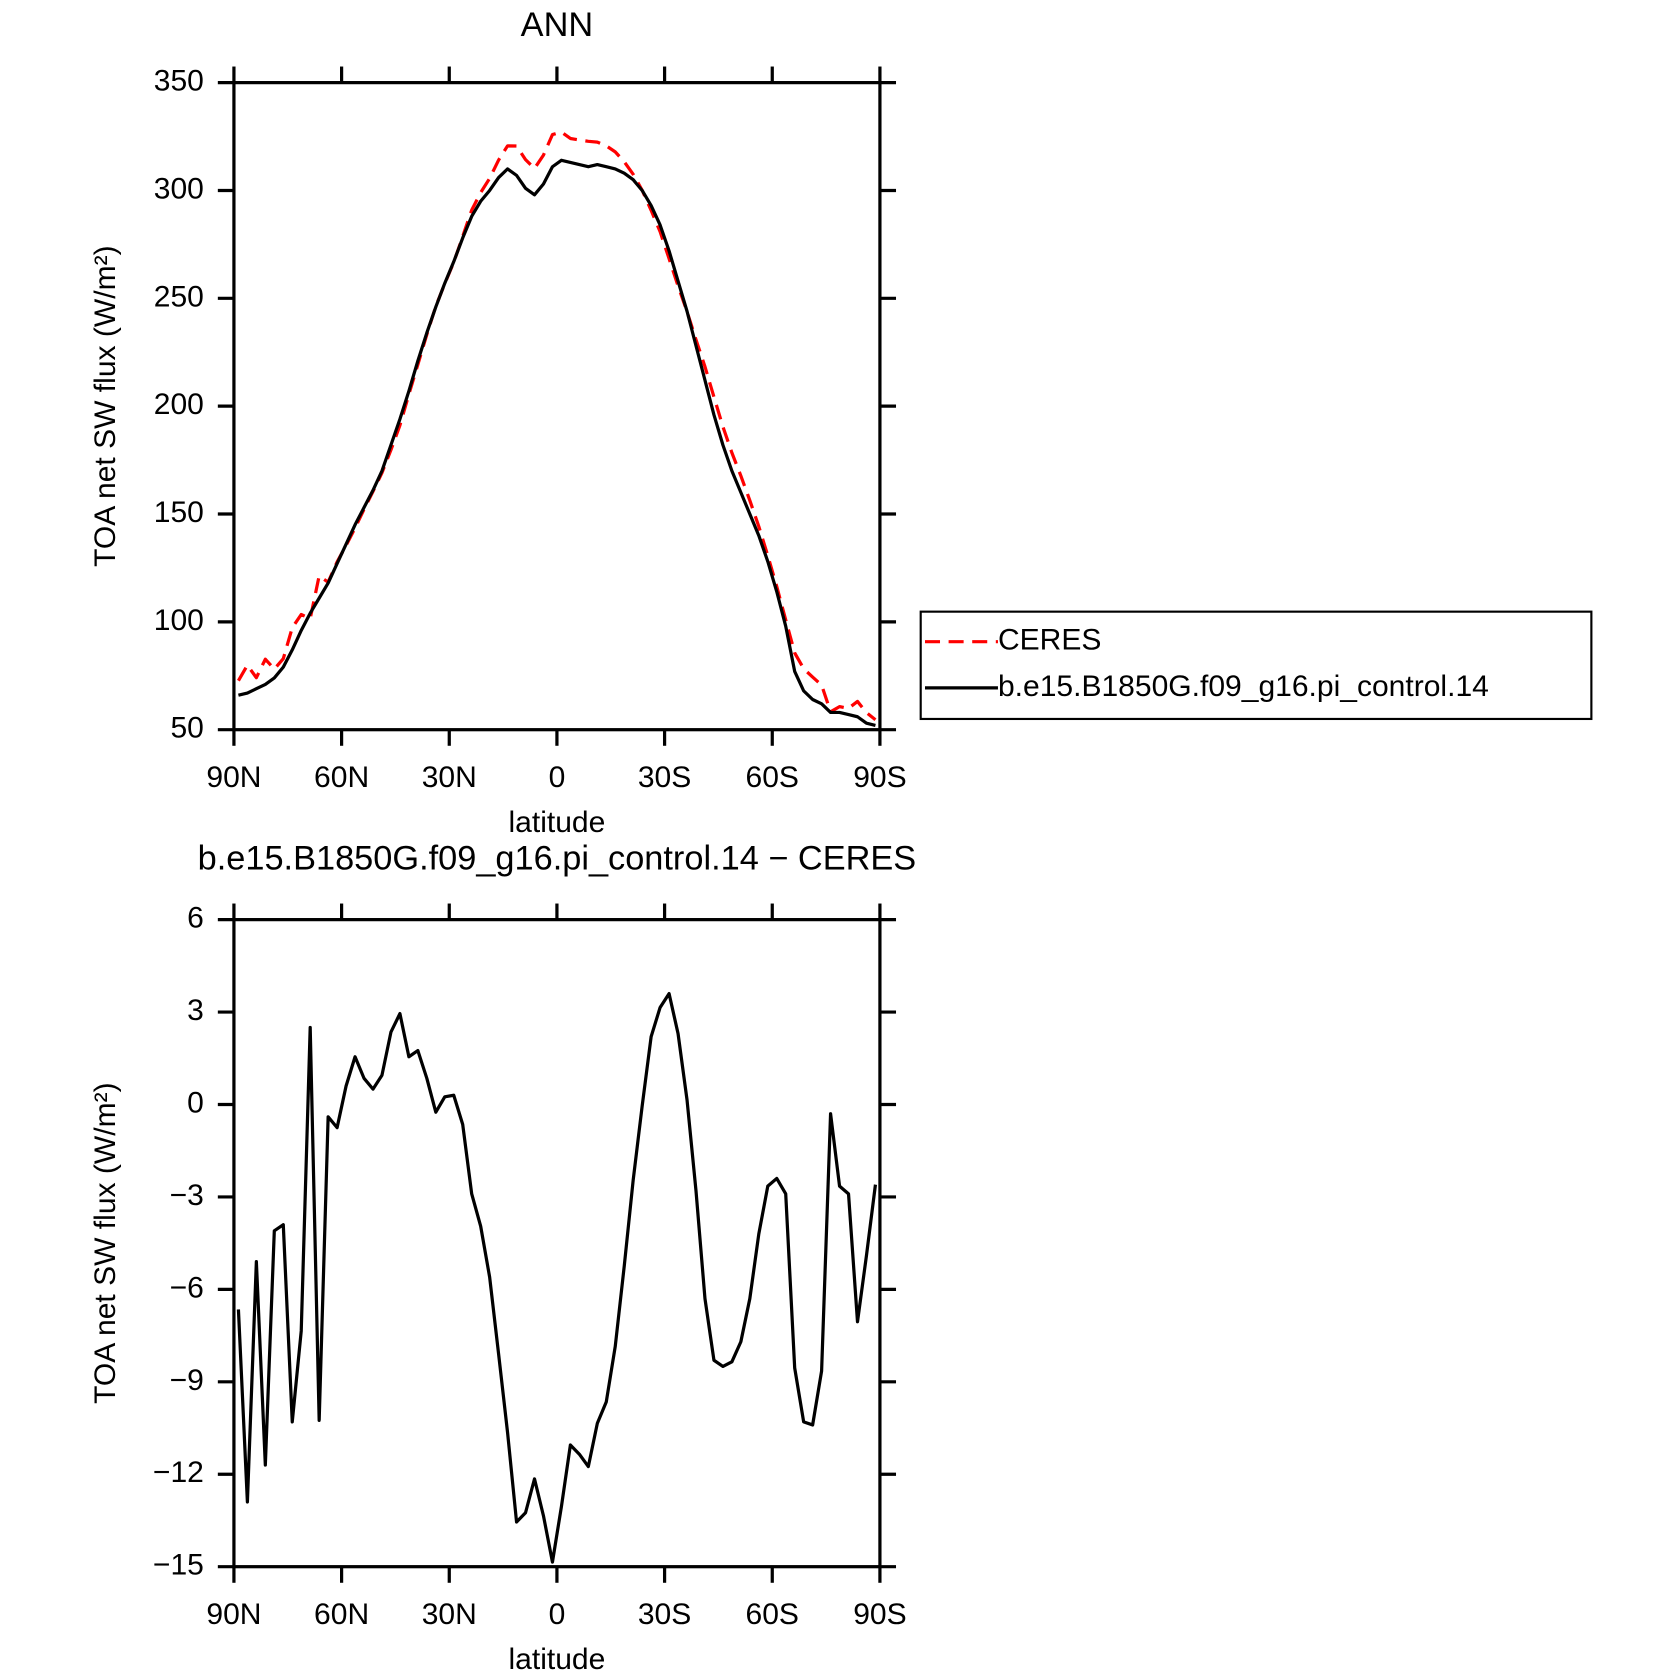 The width and height of the screenshot is (1674, 1674). Describe the element at coordinates (187, 1195) in the screenshot. I see `y-tick-label: −3` at that location.